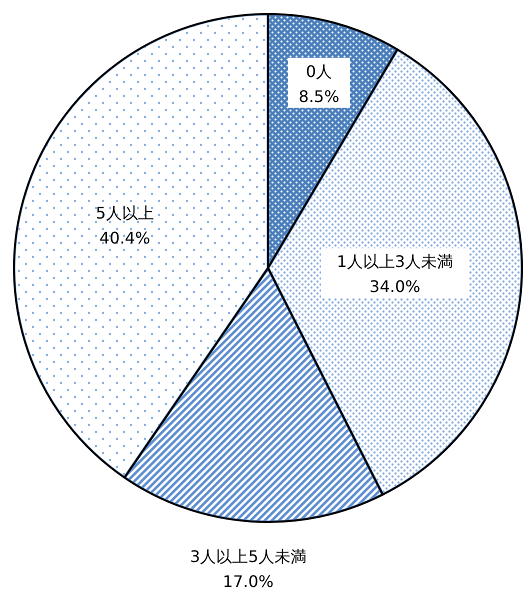 This screenshot has height=596, width=525. What do you see at coordinates (395, 286) in the screenshot?
I see `data-label: 34.0%` at bounding box center [395, 286].